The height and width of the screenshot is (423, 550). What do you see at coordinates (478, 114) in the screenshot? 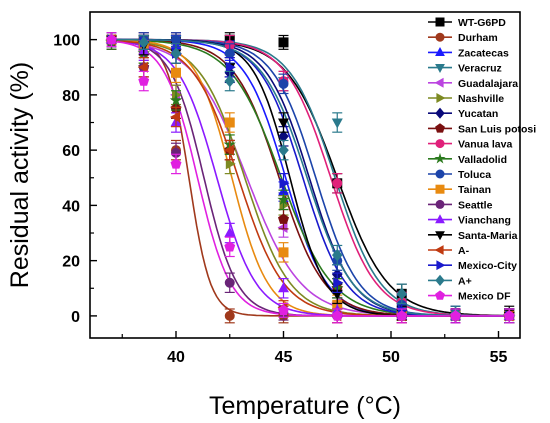
I see `legend-label: Yucatan` at bounding box center [478, 114].